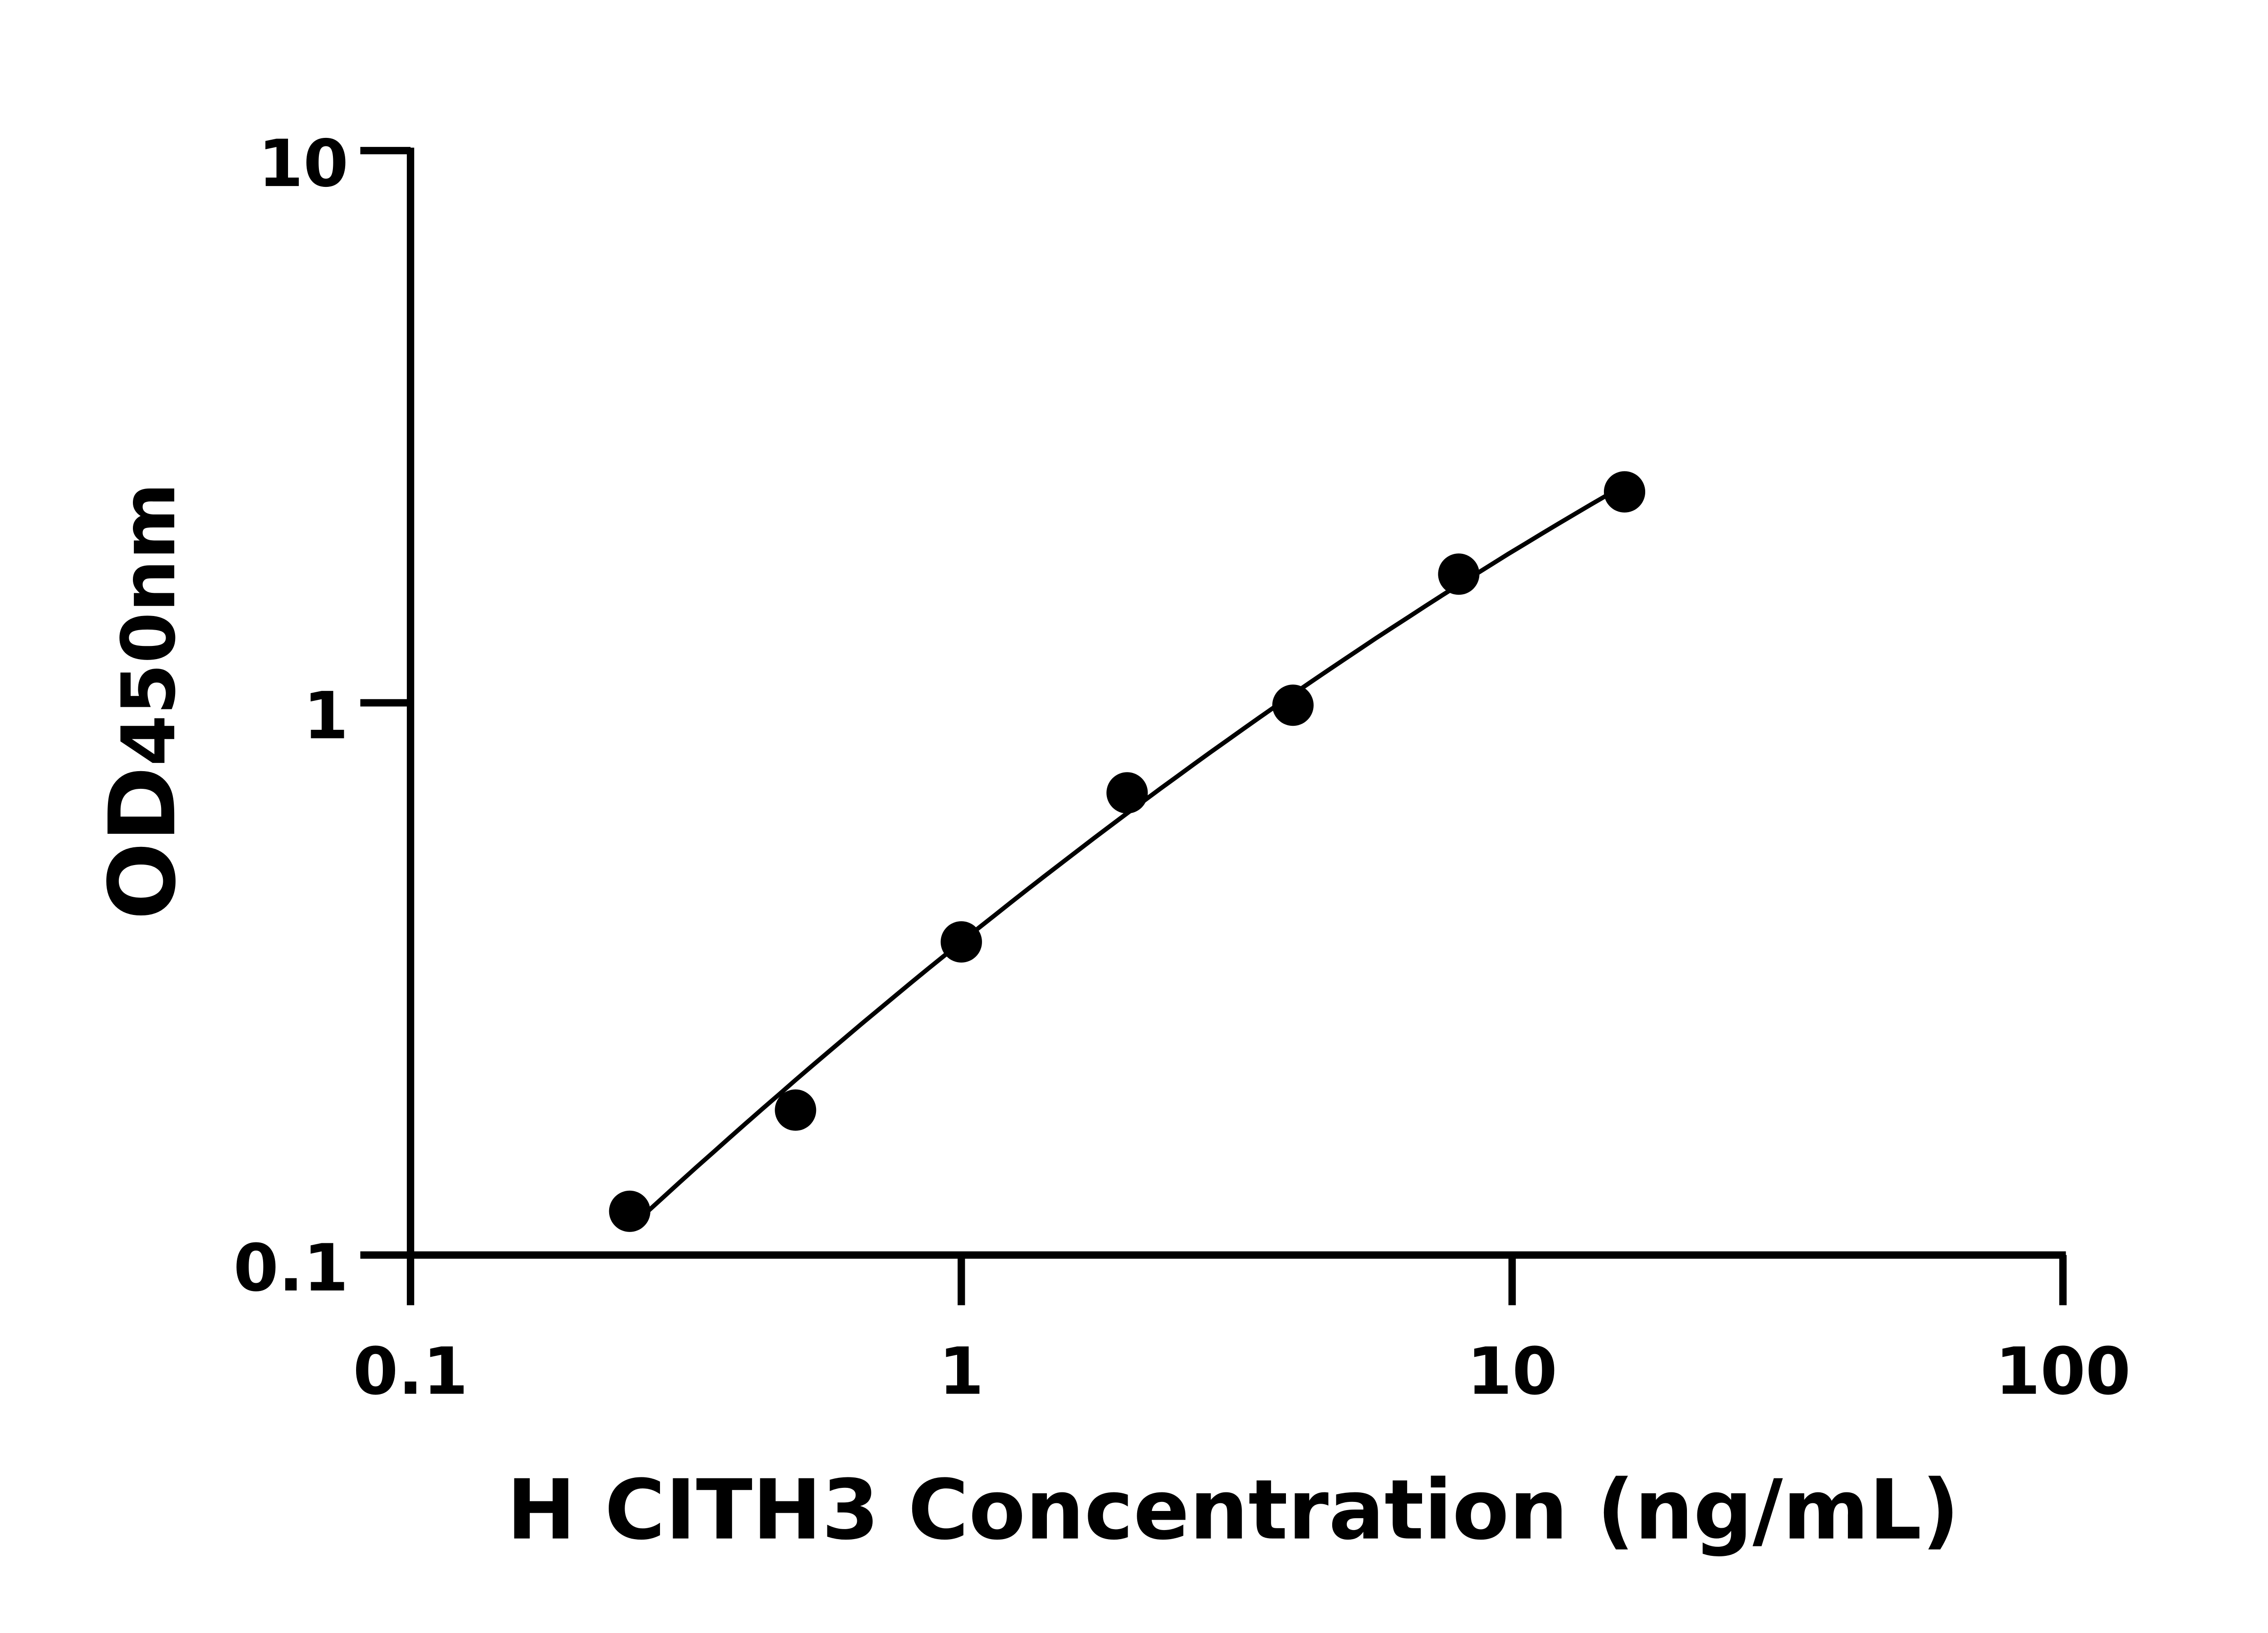 Image resolution: width=2268 pixels, height=1633 pixels. What do you see at coordinates (411, 1371) in the screenshot?
I see `x-tick-label: 0.1` at bounding box center [411, 1371].